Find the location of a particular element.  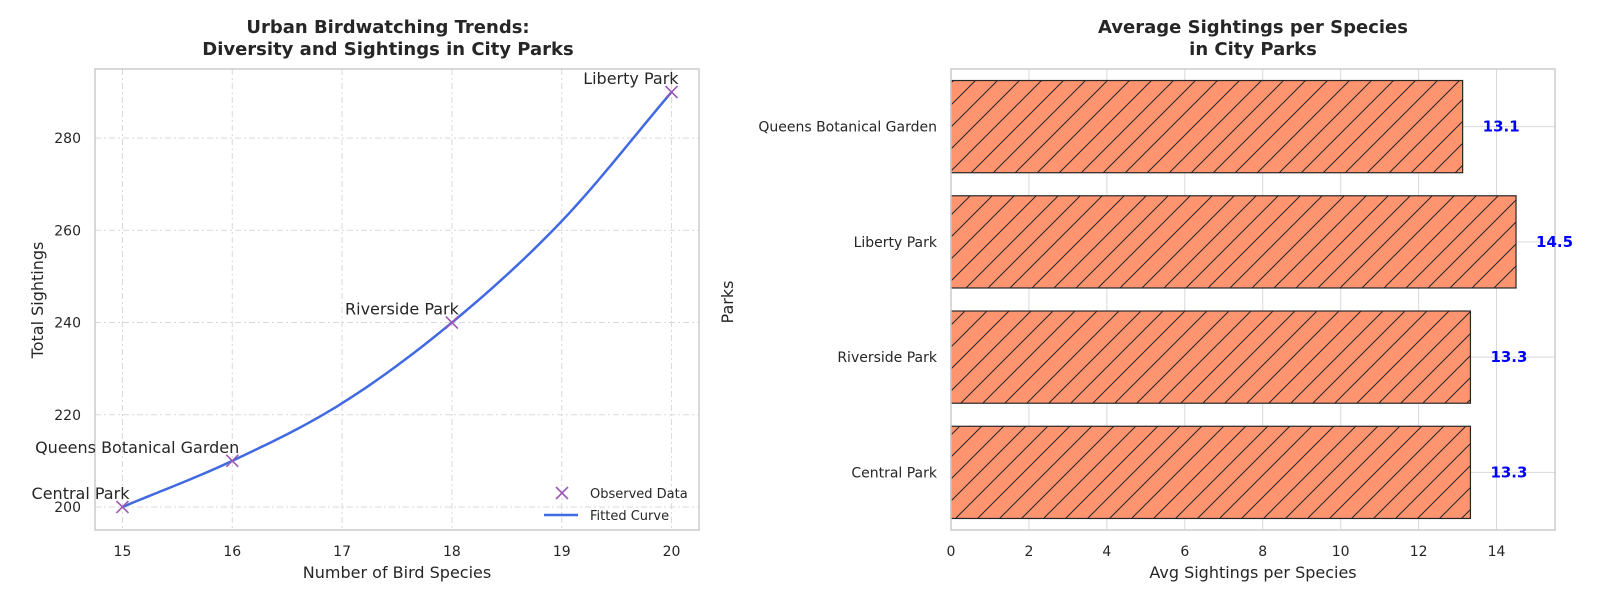

bar-title-line1: Average Sightings per Species is located at coordinates (1253, 27).